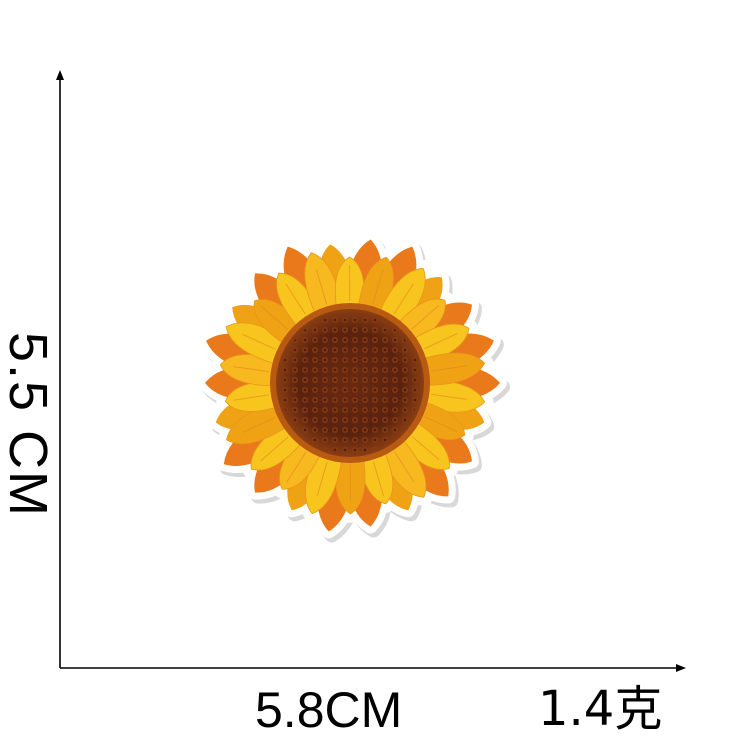 The width and height of the screenshot is (750, 750). I want to click on height-dimension-label: 5.5 CM, so click(29, 425).